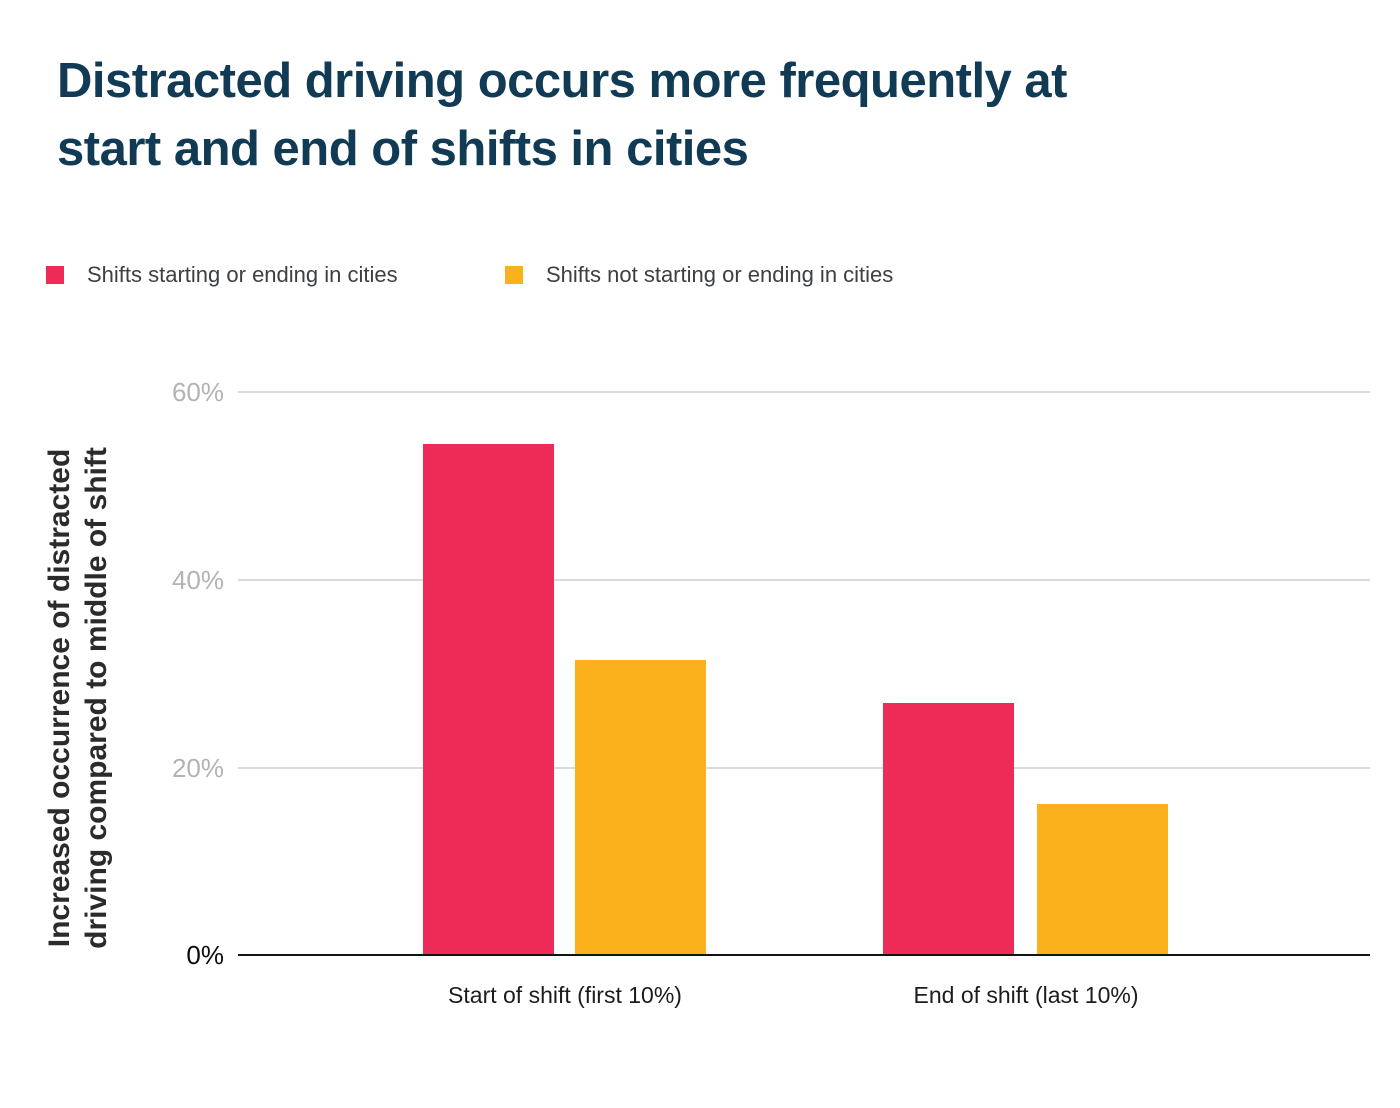 This screenshot has width=1400, height=1108. What do you see at coordinates (205, 955) in the screenshot?
I see `y-tick-label-0: 0%` at bounding box center [205, 955].